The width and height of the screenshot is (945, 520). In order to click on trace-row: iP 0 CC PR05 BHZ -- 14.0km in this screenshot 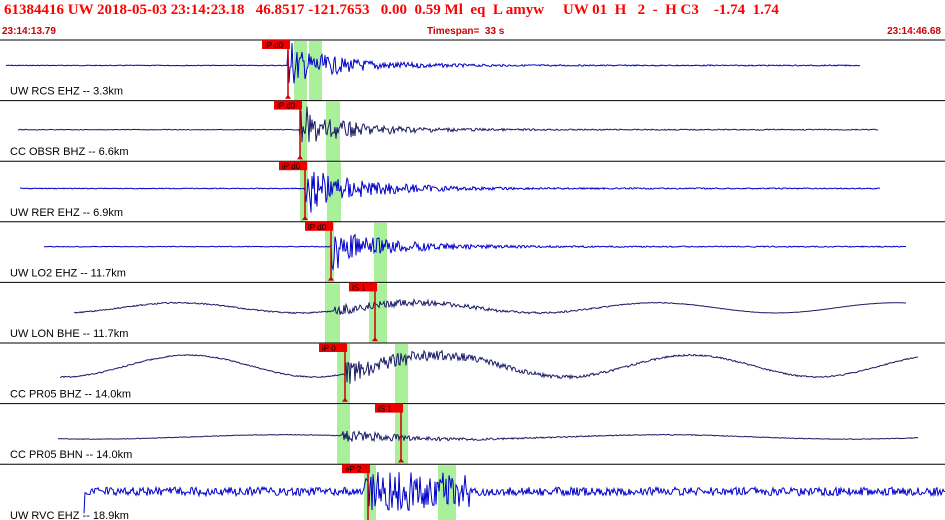, I will do `click(472, 373)`.